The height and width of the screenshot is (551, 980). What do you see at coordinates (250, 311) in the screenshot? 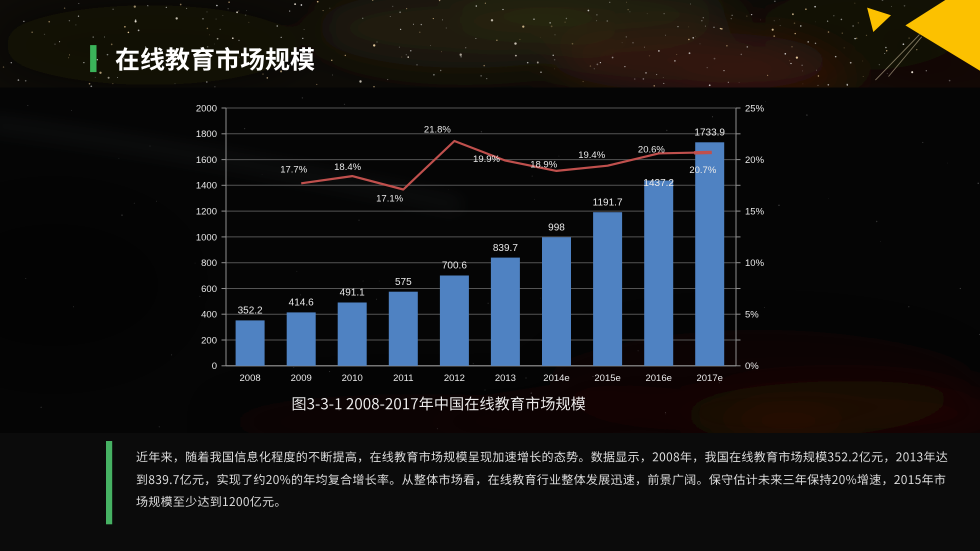
I see `svg-text: 352.2` at bounding box center [250, 311].